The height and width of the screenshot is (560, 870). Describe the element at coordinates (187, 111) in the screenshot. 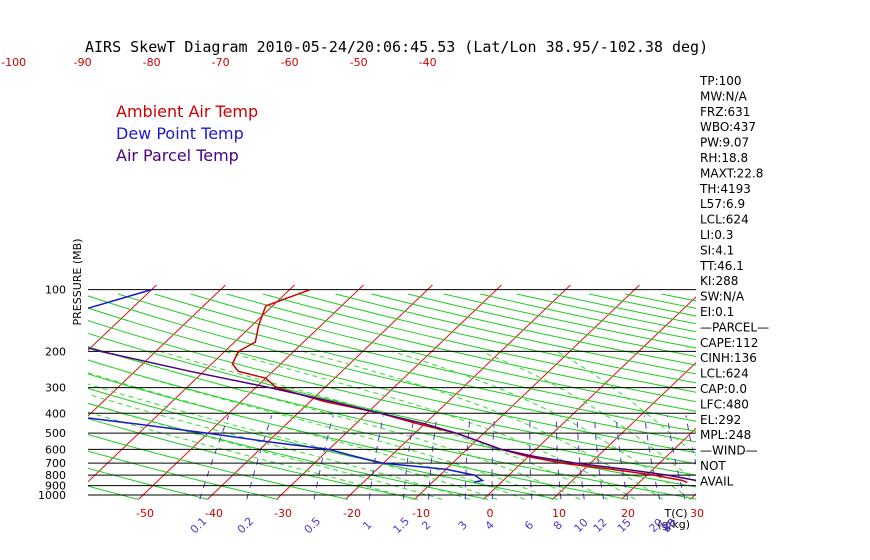

I see `legend-entry: Ambient Air Temp` at that location.